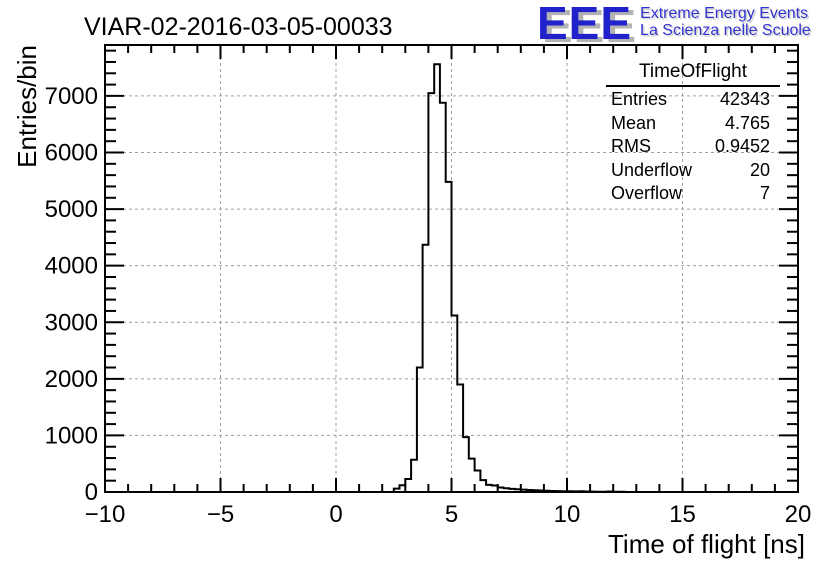 The image size is (836, 572). What do you see at coordinates (634, 122) in the screenshot?
I see `stats-label: Mean` at bounding box center [634, 122].